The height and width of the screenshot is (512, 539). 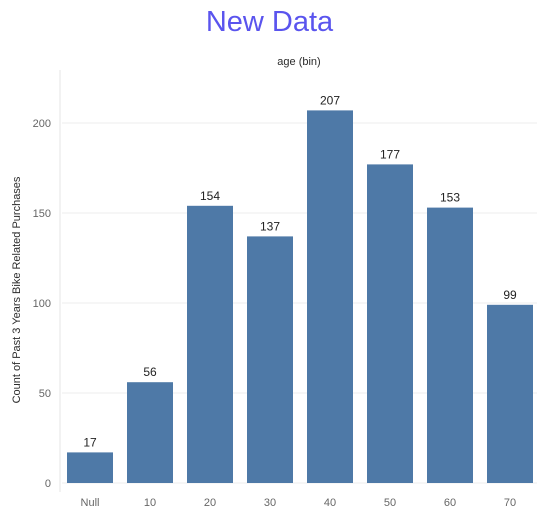 I want to click on y-tick-label: 100, so click(x=42, y=304).